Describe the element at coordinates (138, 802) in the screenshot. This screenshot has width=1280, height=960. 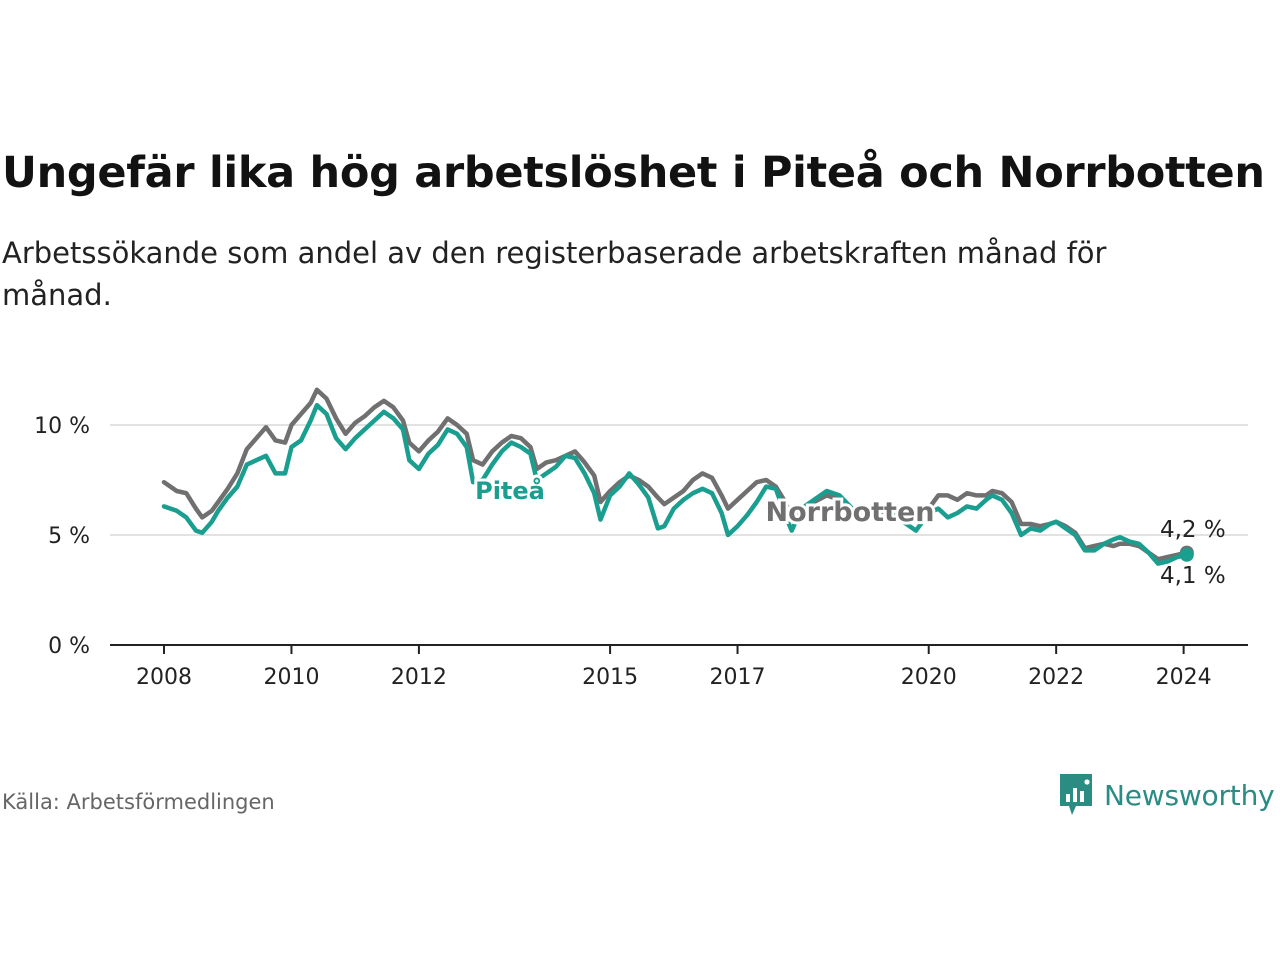
I see `source-note: Källa: Arbetsförmedlingen` at that location.